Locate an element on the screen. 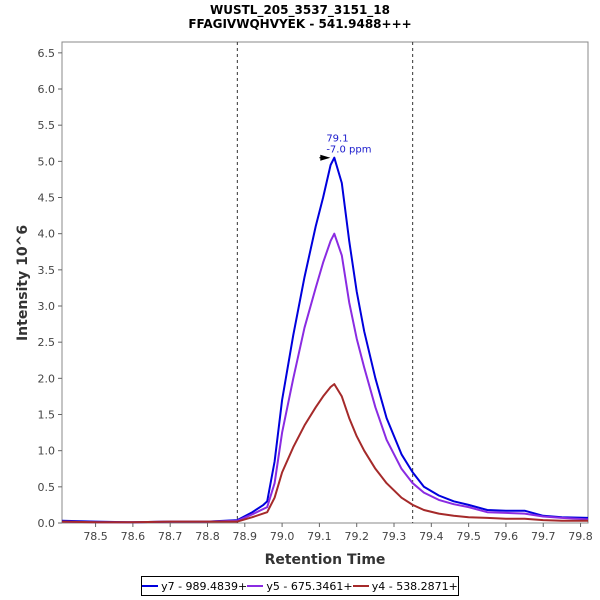  y-tick-label-5: 2.5 is located at coordinates (47, 342).